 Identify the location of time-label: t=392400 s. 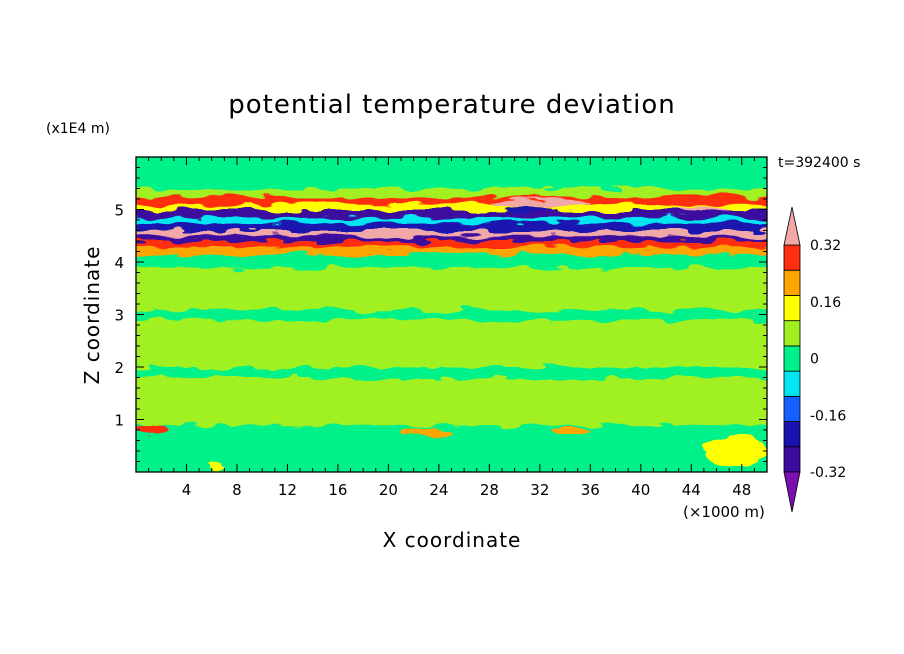
(819, 163).